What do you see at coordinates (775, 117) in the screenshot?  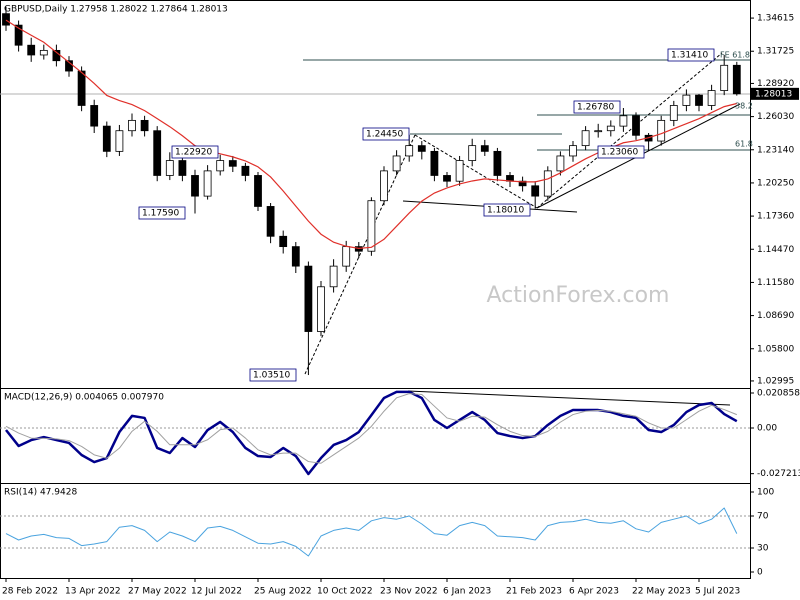 I see `y-tick-label: 1.26030` at bounding box center [775, 117].